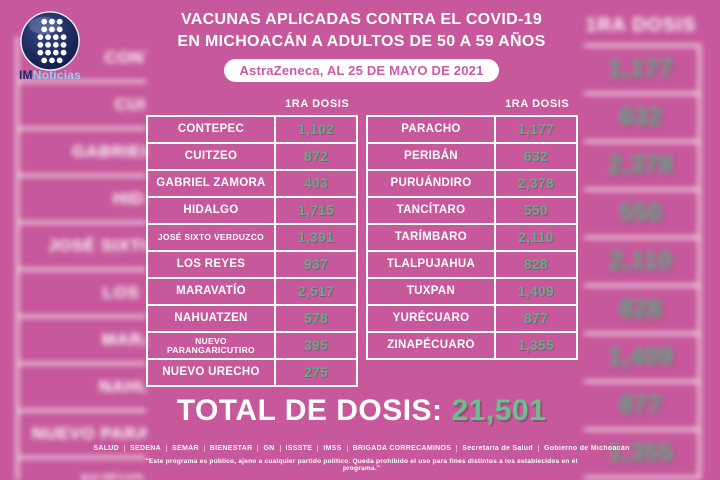 Image resolution: width=720 pixels, height=480 pixels. I want to click on table-row: NAHUATZEN 578, so click(251, 319).